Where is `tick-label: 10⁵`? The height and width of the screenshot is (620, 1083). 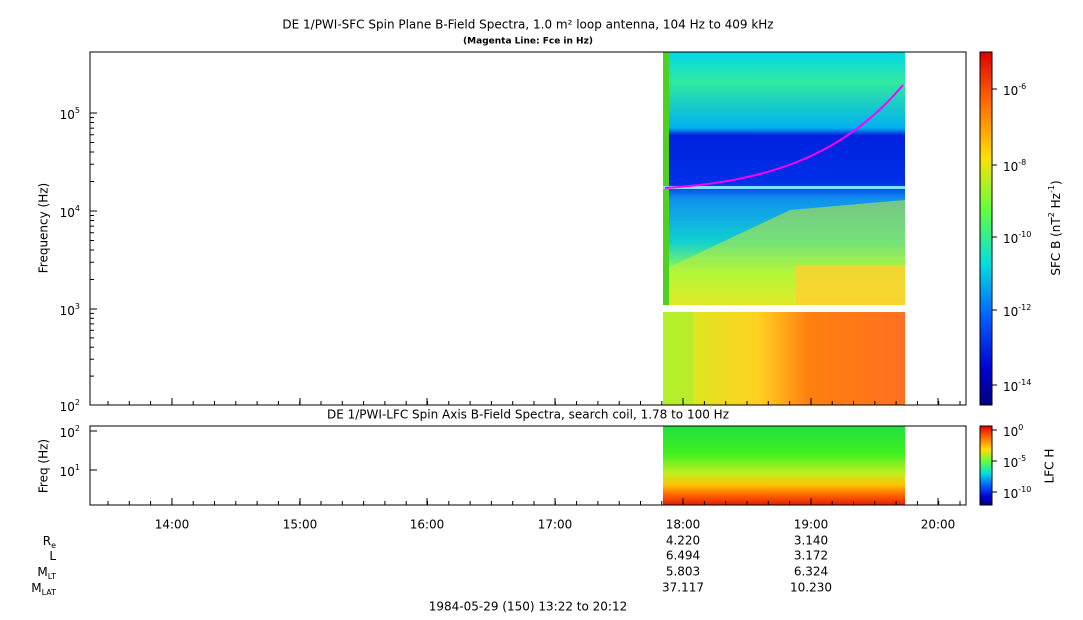 tick-label: 10⁵ is located at coordinates (70, 114).